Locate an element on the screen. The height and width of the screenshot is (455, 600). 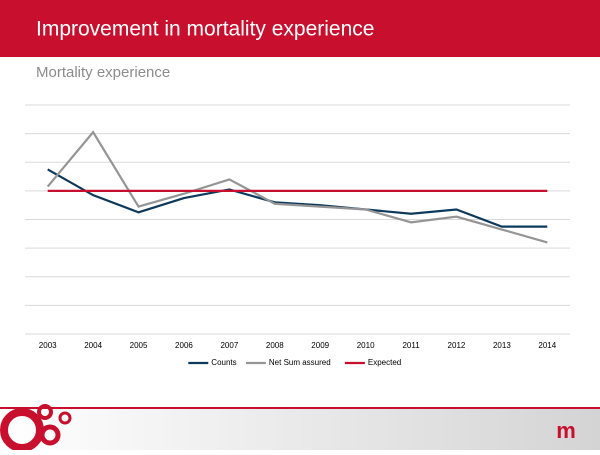
header-bar is located at coordinates (300, 28).